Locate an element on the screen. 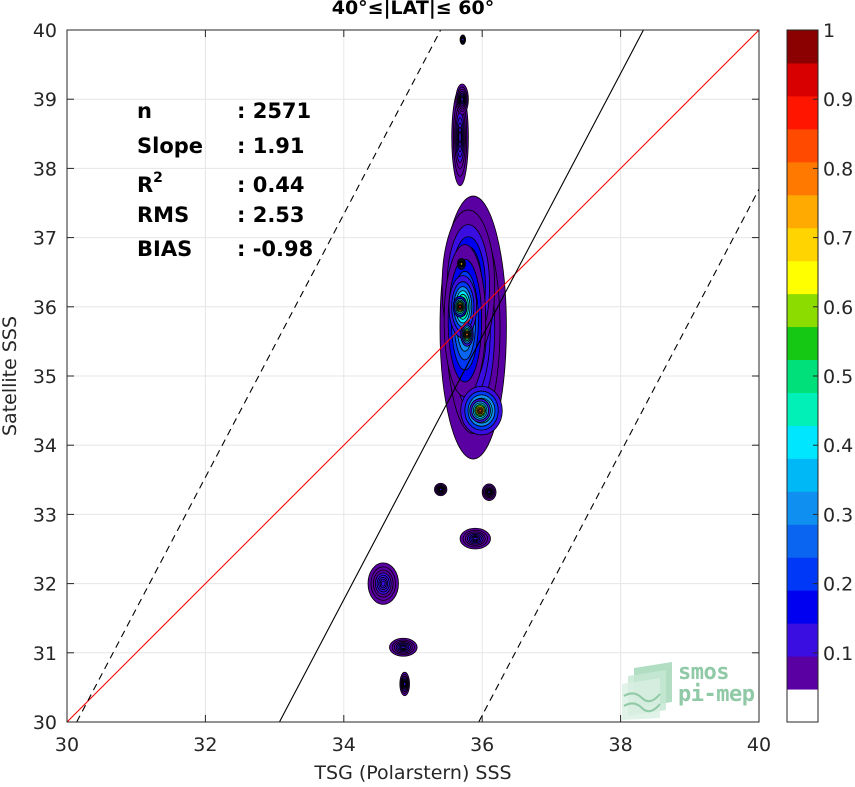  colorbar-tick-label: 0.2 is located at coordinates (838, 585).